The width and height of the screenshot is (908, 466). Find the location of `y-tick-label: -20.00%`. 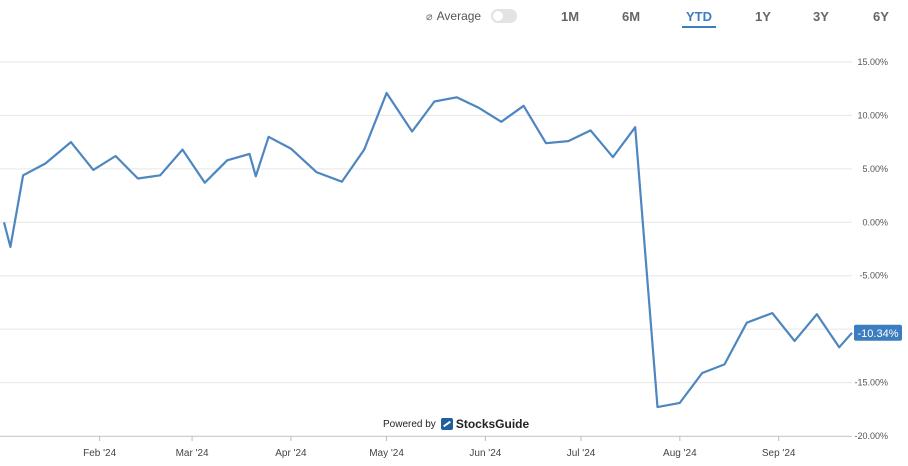

y-tick-label: -20.00% is located at coordinates (871, 436).